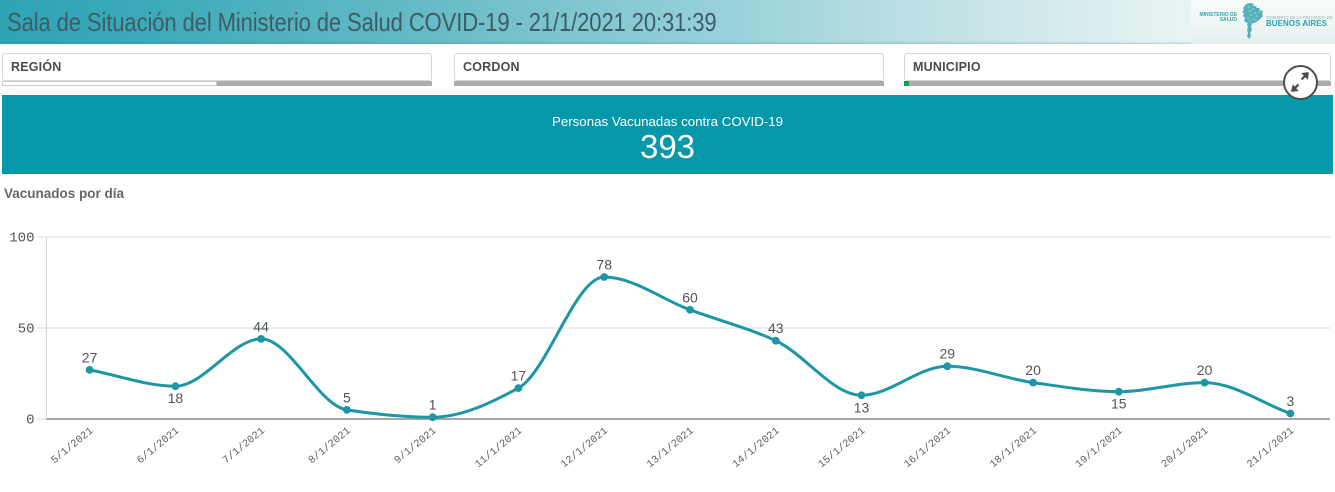 This screenshot has width=1335, height=492. Describe the element at coordinates (1014, 448) in the screenshot. I see `svg-text: 18/1/2021` at that location.